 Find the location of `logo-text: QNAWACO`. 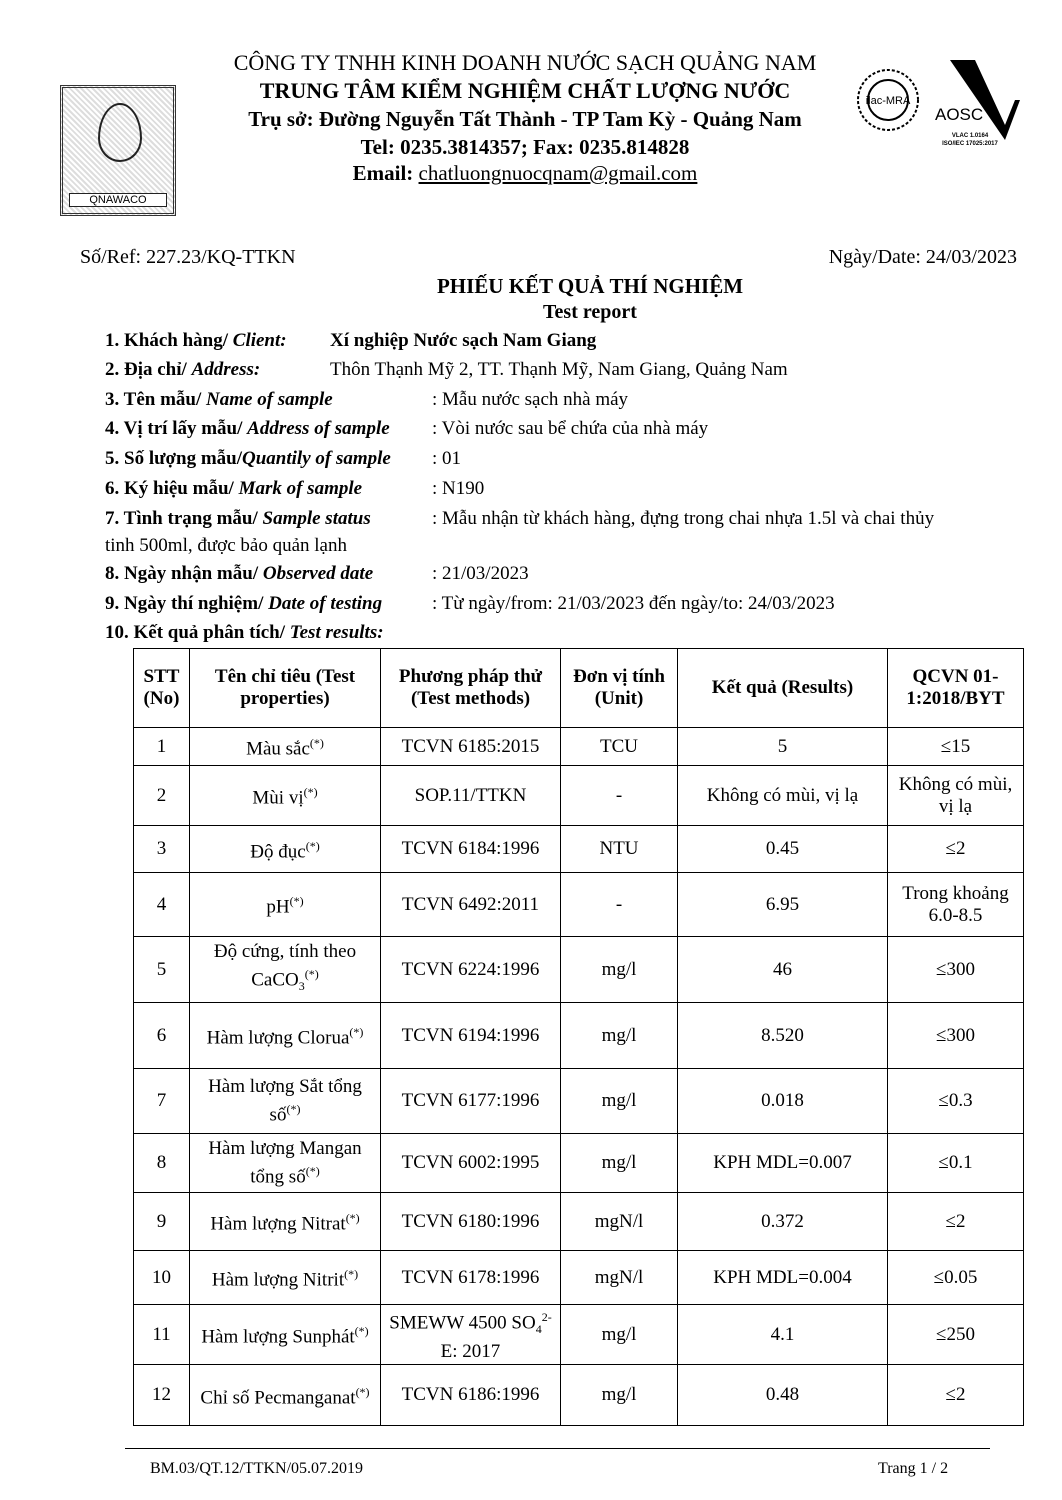

logo-text: QNAWACO is located at coordinates (118, 200).